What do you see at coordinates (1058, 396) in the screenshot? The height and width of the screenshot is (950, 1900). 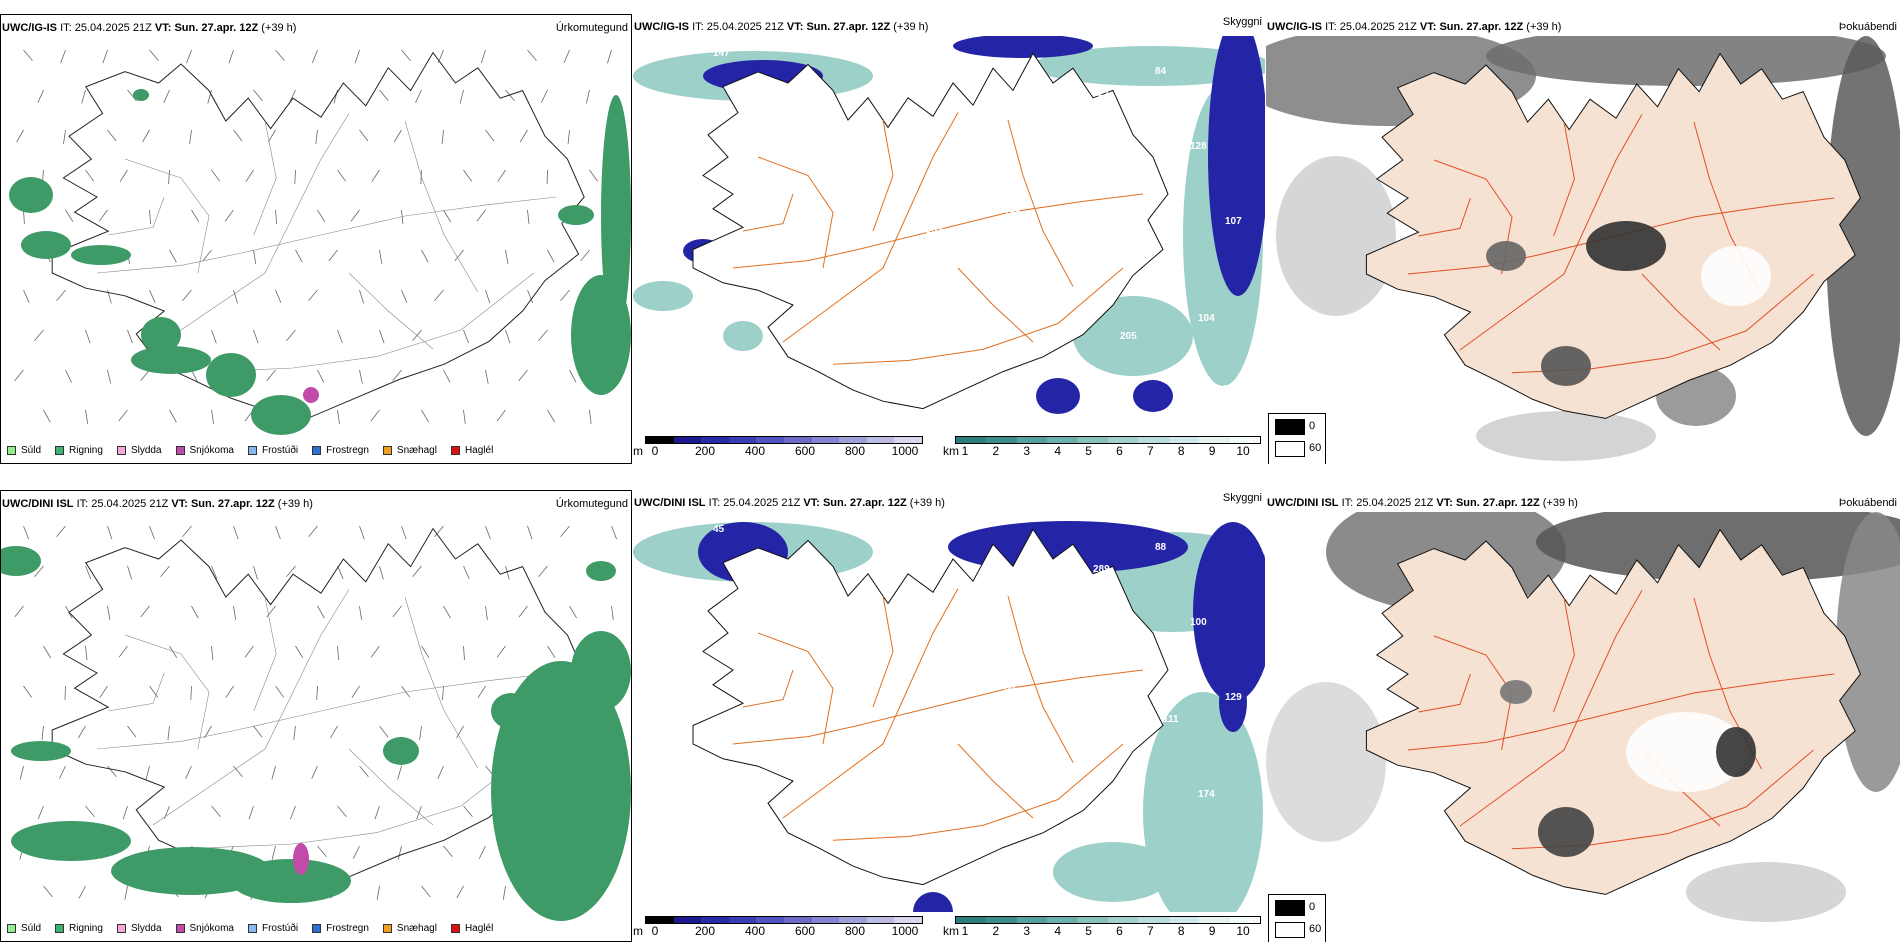 I see `ceiling-area` at bounding box center [1058, 396].